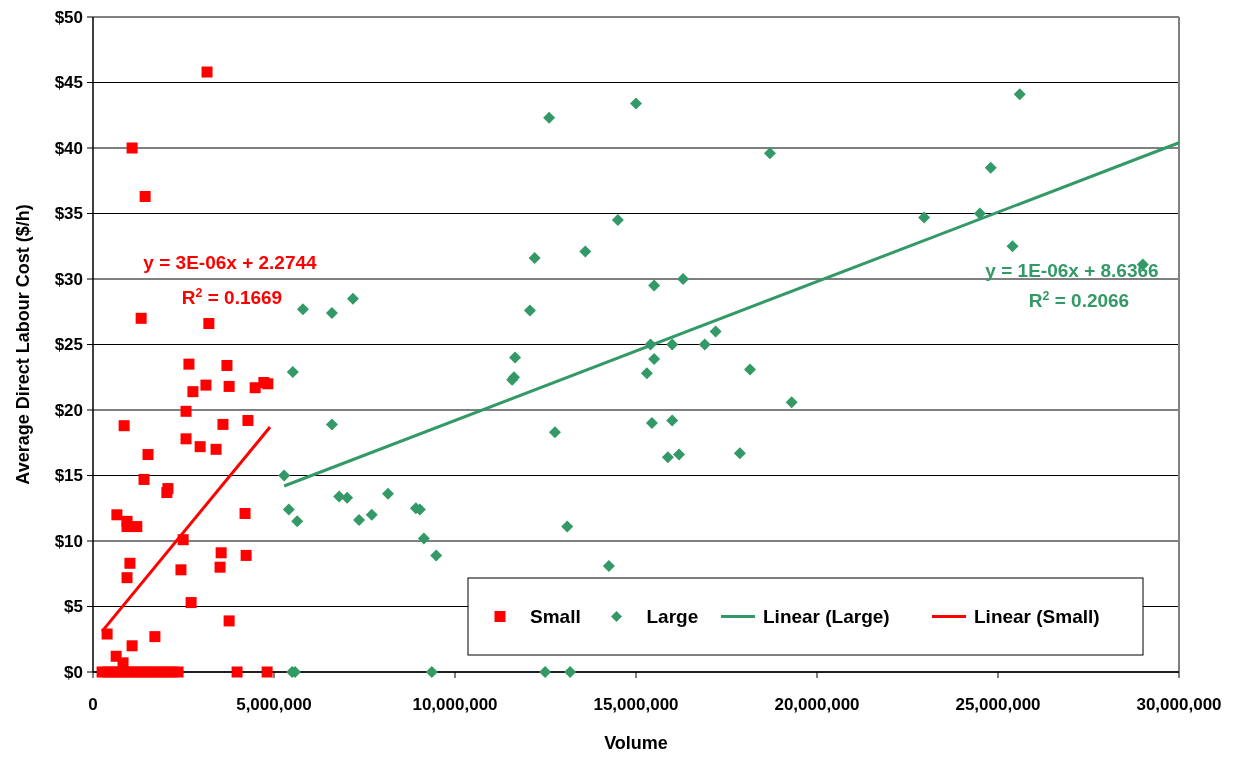  I want to click on annotation: R$^{2}$ = 0.1669, so click(232, 296).